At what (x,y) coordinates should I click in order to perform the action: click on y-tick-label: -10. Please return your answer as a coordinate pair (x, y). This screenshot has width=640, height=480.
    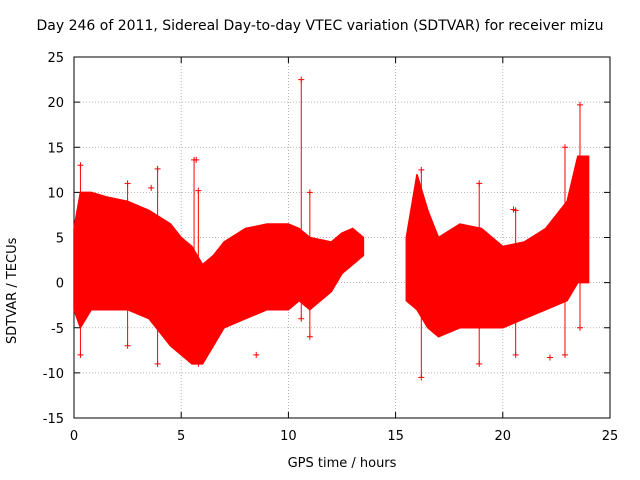
    Looking at the image, I should click on (53, 374).